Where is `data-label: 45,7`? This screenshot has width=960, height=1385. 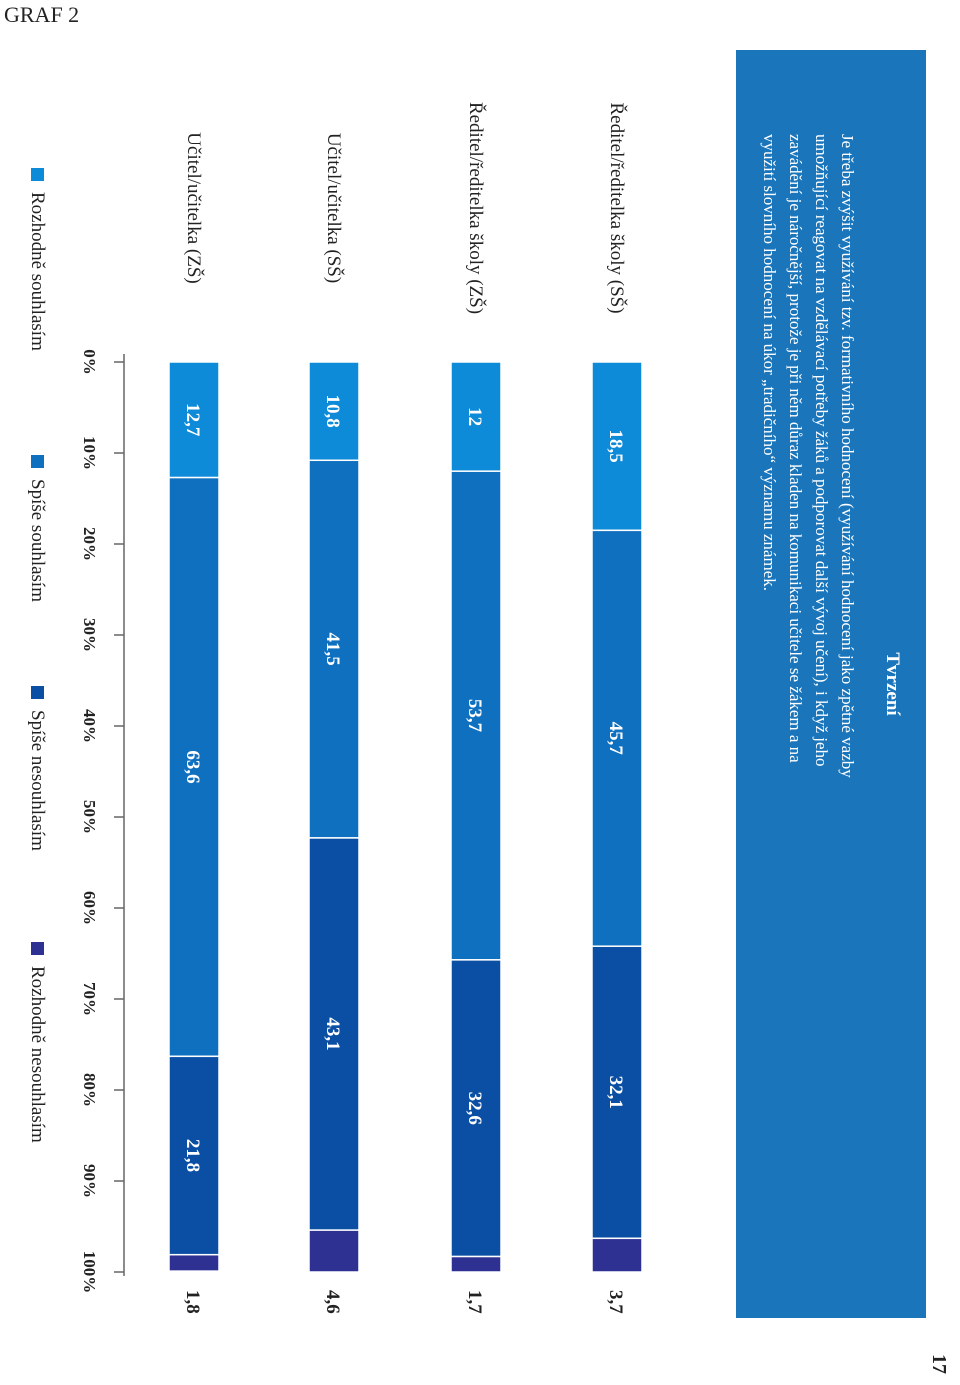 data-label: 45,7 is located at coordinates (615, 739).